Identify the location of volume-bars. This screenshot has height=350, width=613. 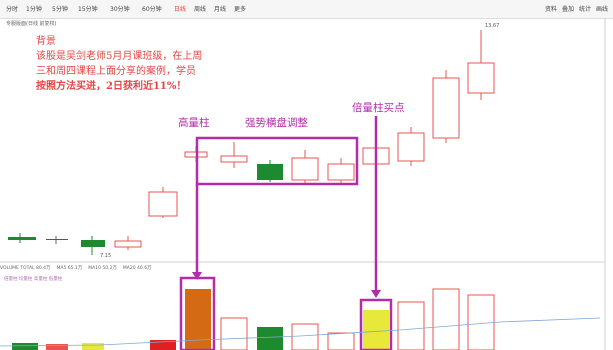
(253, 319).